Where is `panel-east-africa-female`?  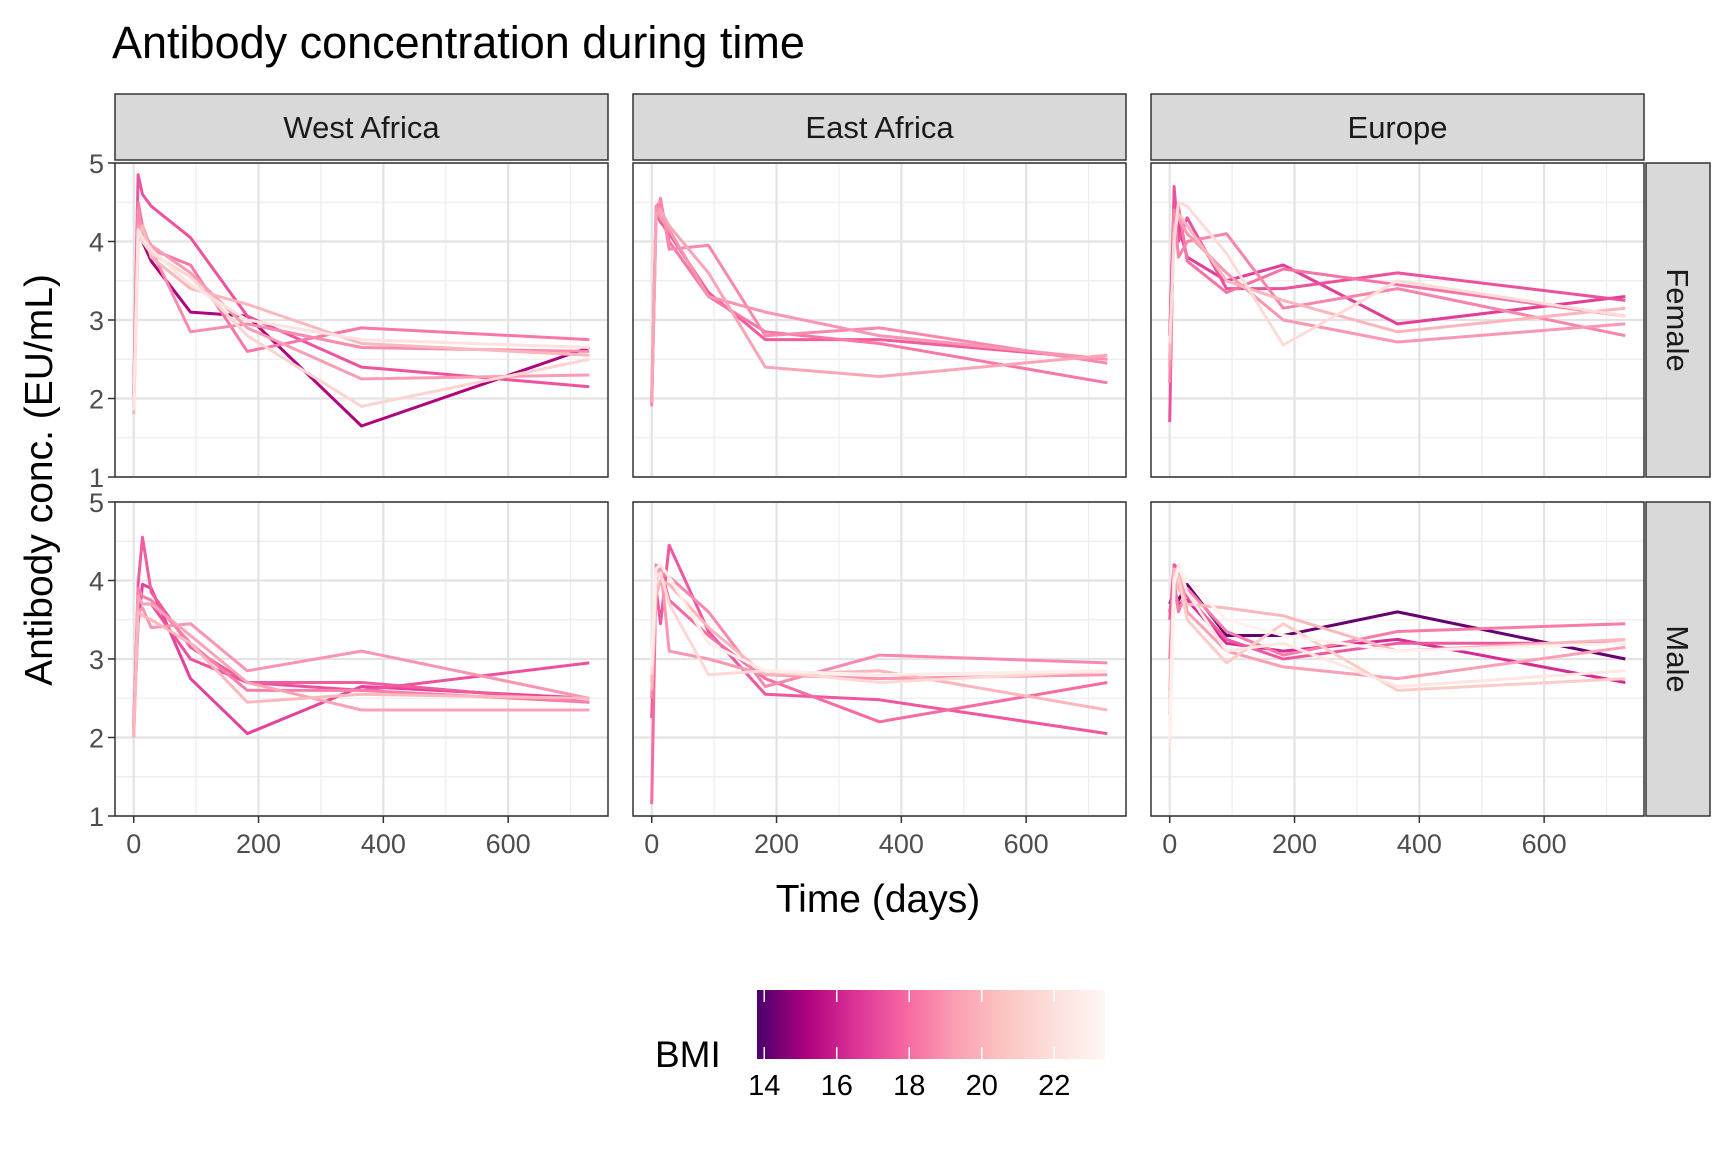
panel-east-africa-female is located at coordinates (879, 320).